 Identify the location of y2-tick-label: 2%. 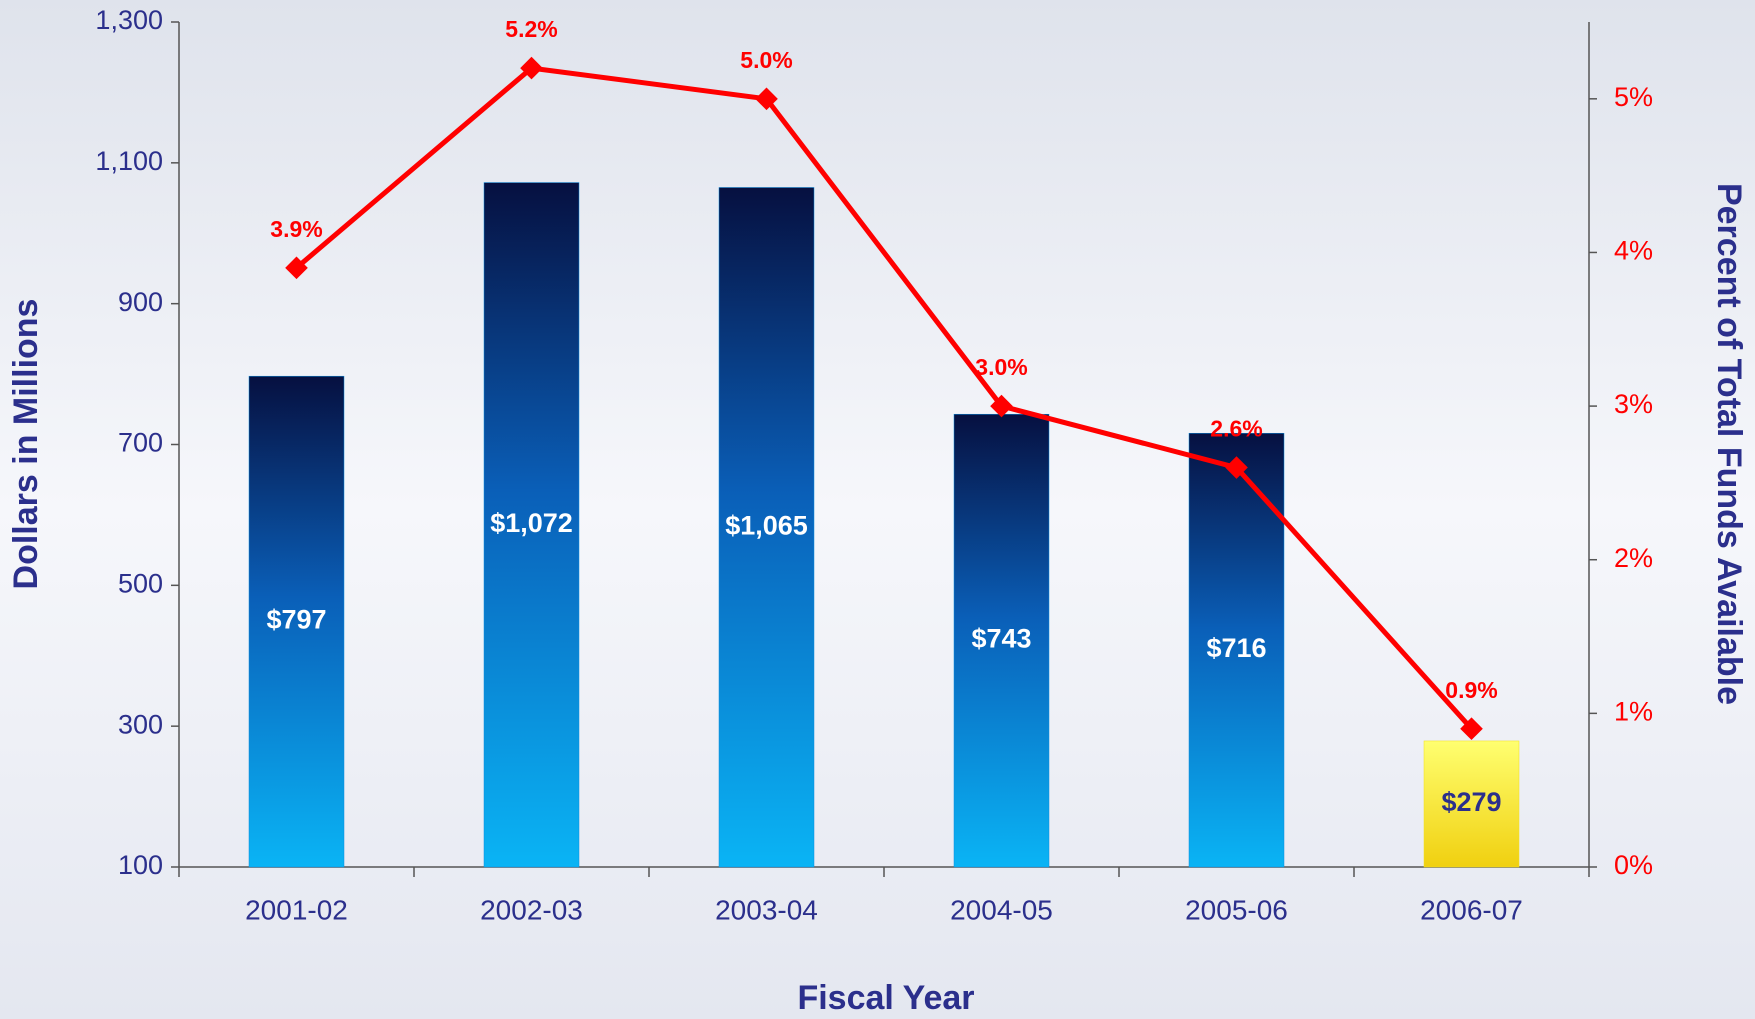
(1633, 558).